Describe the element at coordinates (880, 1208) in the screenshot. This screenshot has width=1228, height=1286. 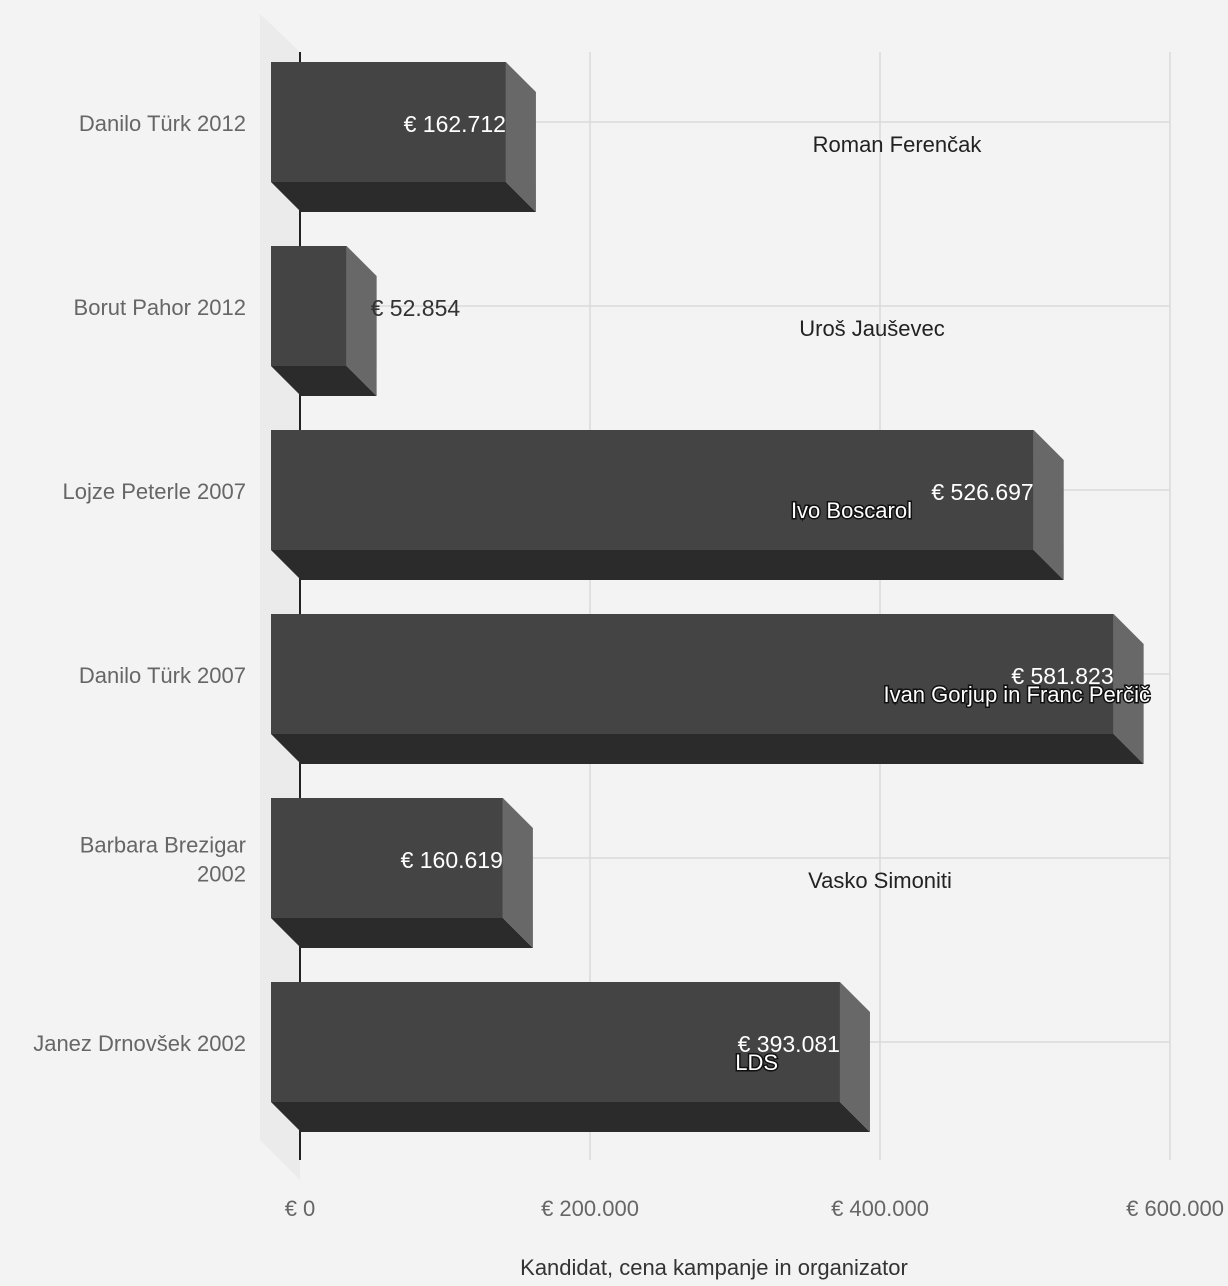
I see `x-tick-label: € 400.000` at that location.